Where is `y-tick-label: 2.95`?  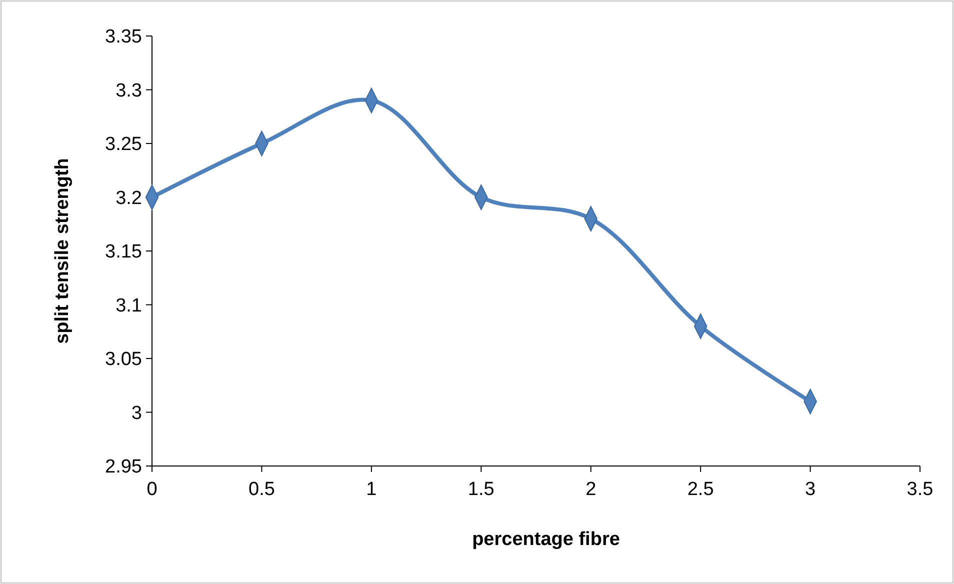 y-tick-label: 2.95 is located at coordinates (123, 467).